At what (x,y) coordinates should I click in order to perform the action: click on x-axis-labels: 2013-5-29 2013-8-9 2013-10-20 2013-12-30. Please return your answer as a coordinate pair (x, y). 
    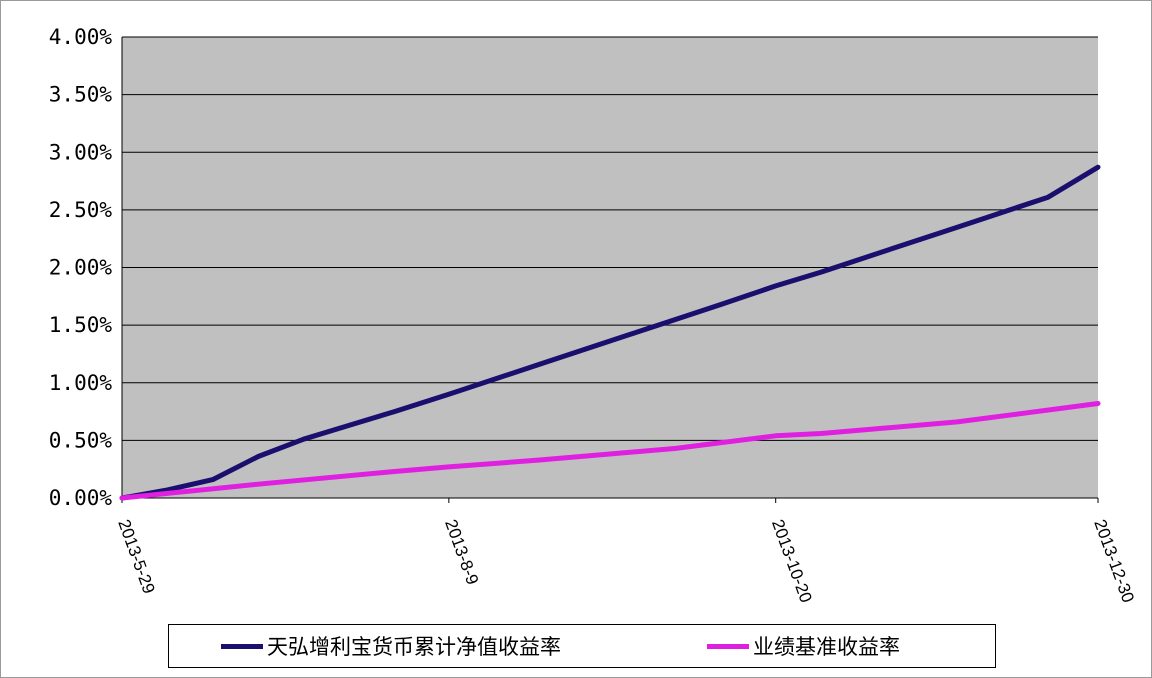
    Looking at the image, I should click on (626, 551).